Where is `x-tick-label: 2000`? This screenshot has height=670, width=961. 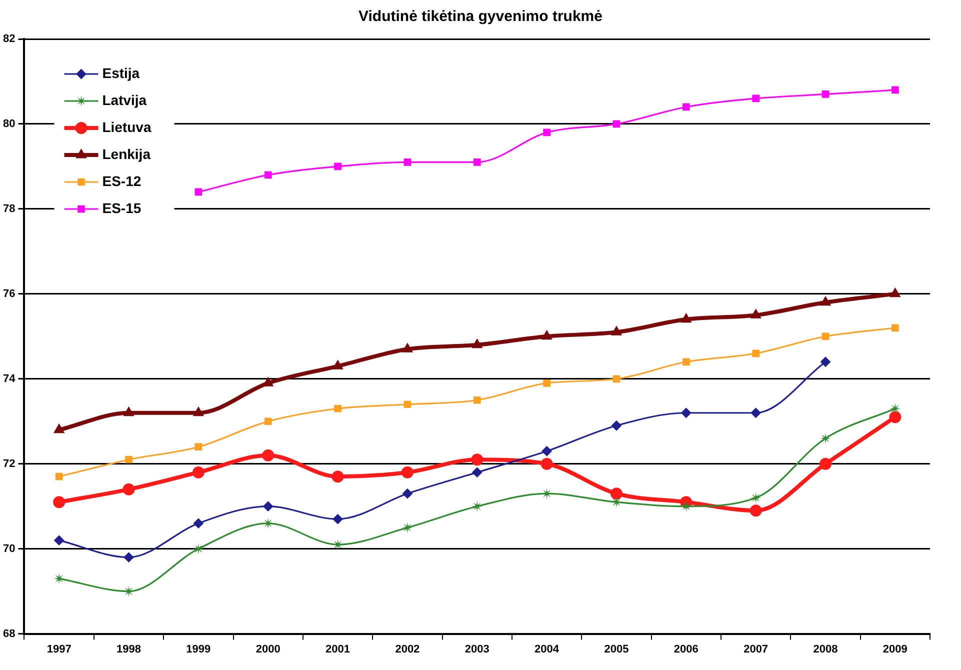
x-tick-label: 2000 is located at coordinates (268, 649).